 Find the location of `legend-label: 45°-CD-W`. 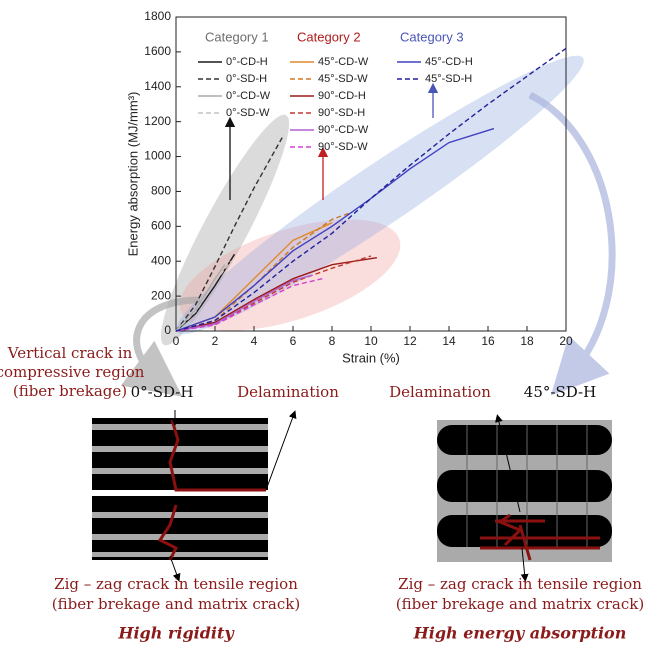

legend-label: 45°-CD-W is located at coordinates (343, 62).